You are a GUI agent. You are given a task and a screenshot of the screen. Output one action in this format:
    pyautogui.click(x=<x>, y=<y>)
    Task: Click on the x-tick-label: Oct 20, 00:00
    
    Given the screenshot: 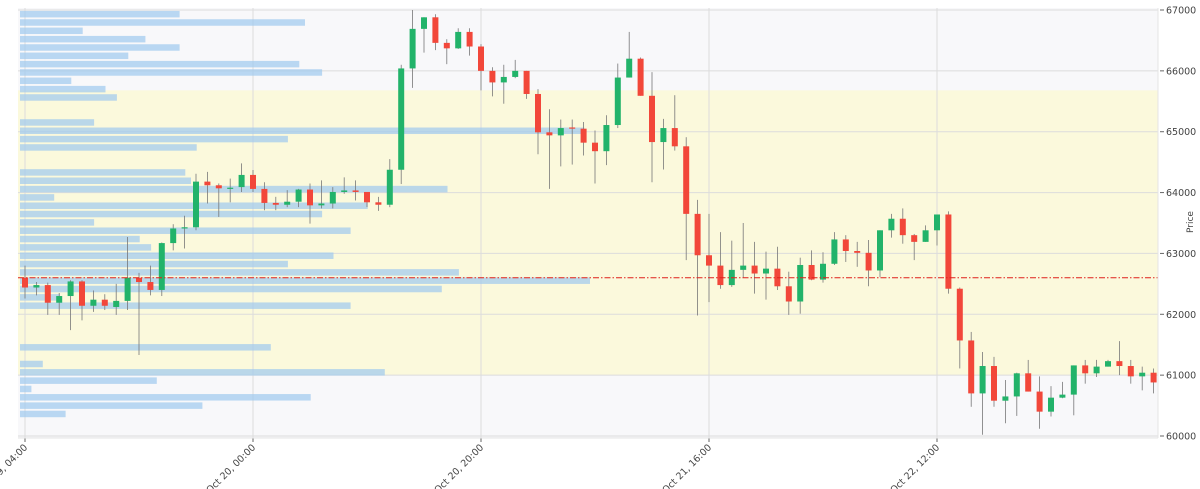 What is the action you would take?
    pyautogui.click(x=231, y=465)
    